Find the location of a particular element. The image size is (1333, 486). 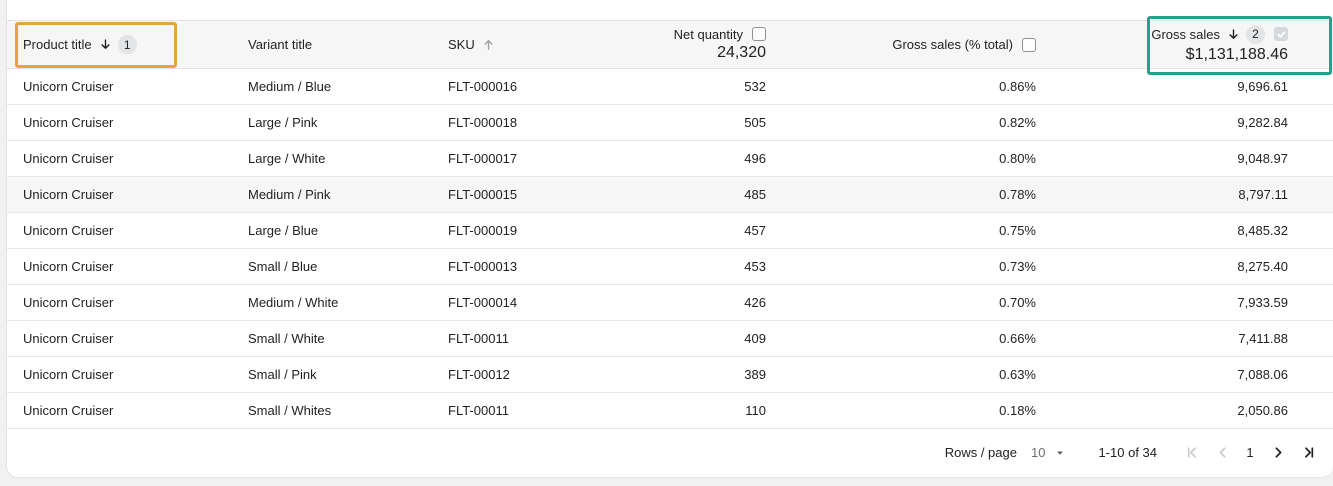

rows-per-page-value: 10 is located at coordinates (1038, 452).